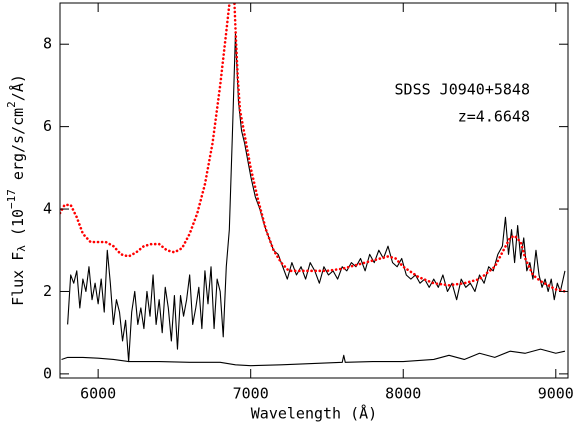  What do you see at coordinates (556, 394) in the screenshot?
I see `x-tick-label: 9000` at bounding box center [556, 394].